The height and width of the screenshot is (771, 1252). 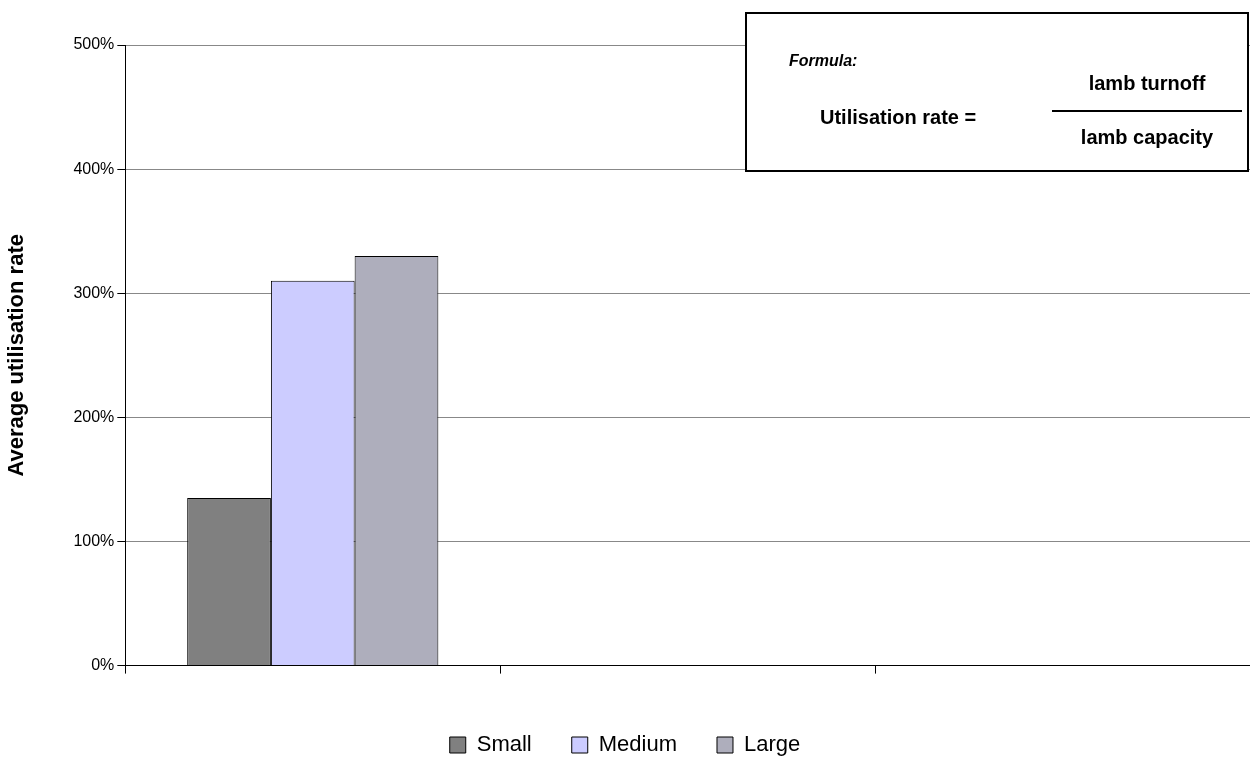 I want to click on legend-label: Small, so click(x=504, y=744).